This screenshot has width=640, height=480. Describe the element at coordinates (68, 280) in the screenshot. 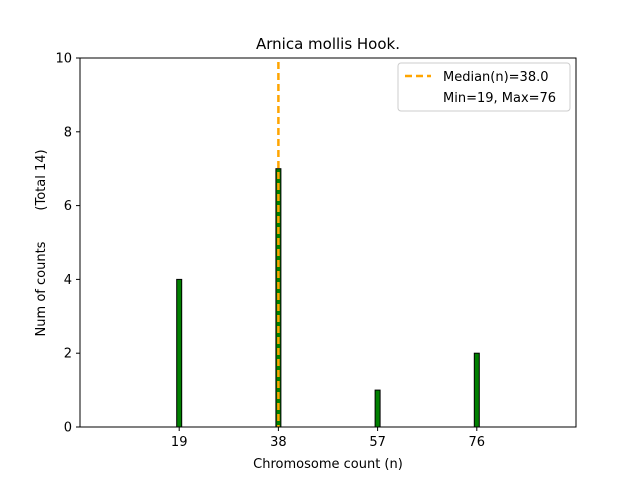

I see `y-tick-label-4: 4` at that location.